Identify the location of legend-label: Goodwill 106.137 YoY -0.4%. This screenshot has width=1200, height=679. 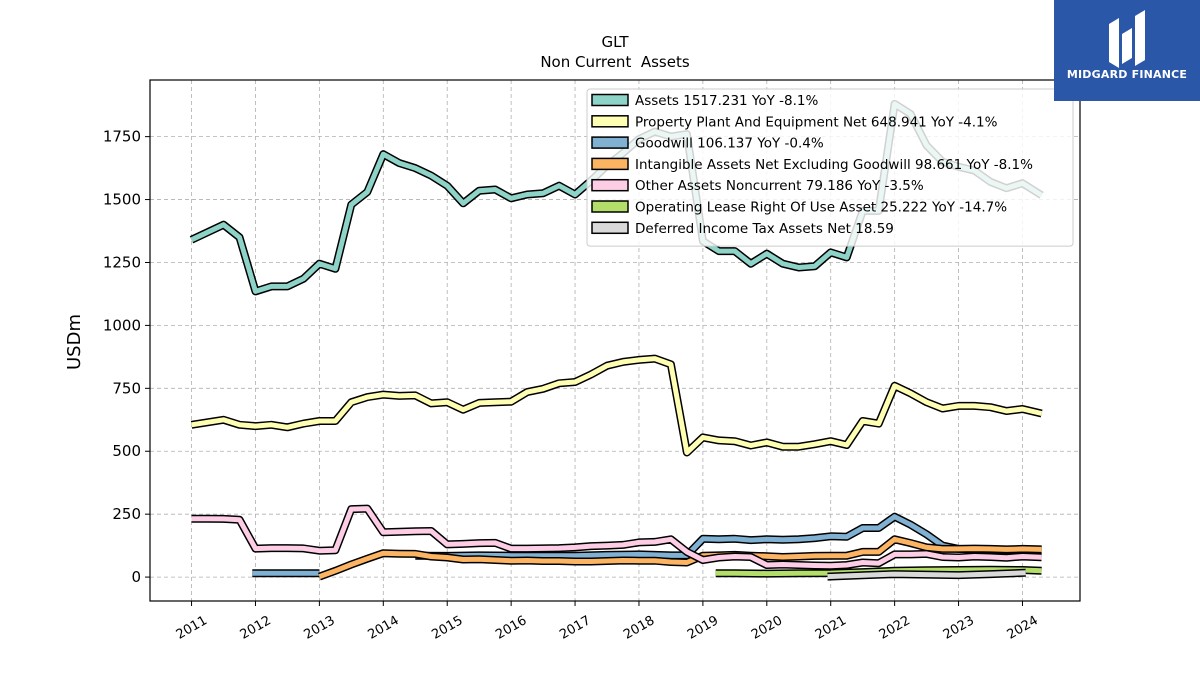
(729, 144).